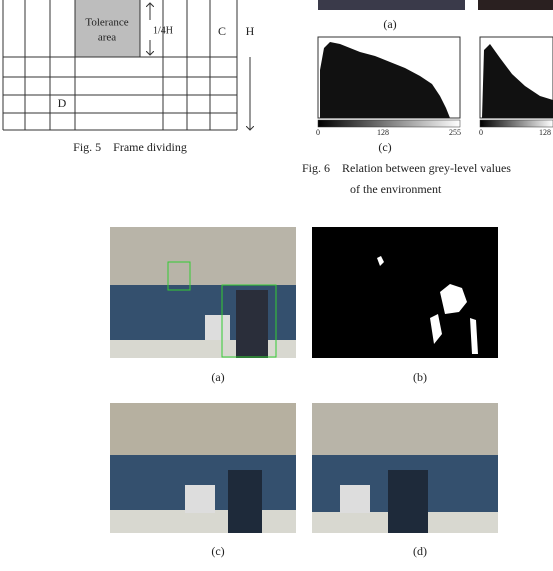 The height and width of the screenshot is (571, 553). What do you see at coordinates (420, 377) in the screenshot?
I see `panel-label: (b)` at bounding box center [420, 377].